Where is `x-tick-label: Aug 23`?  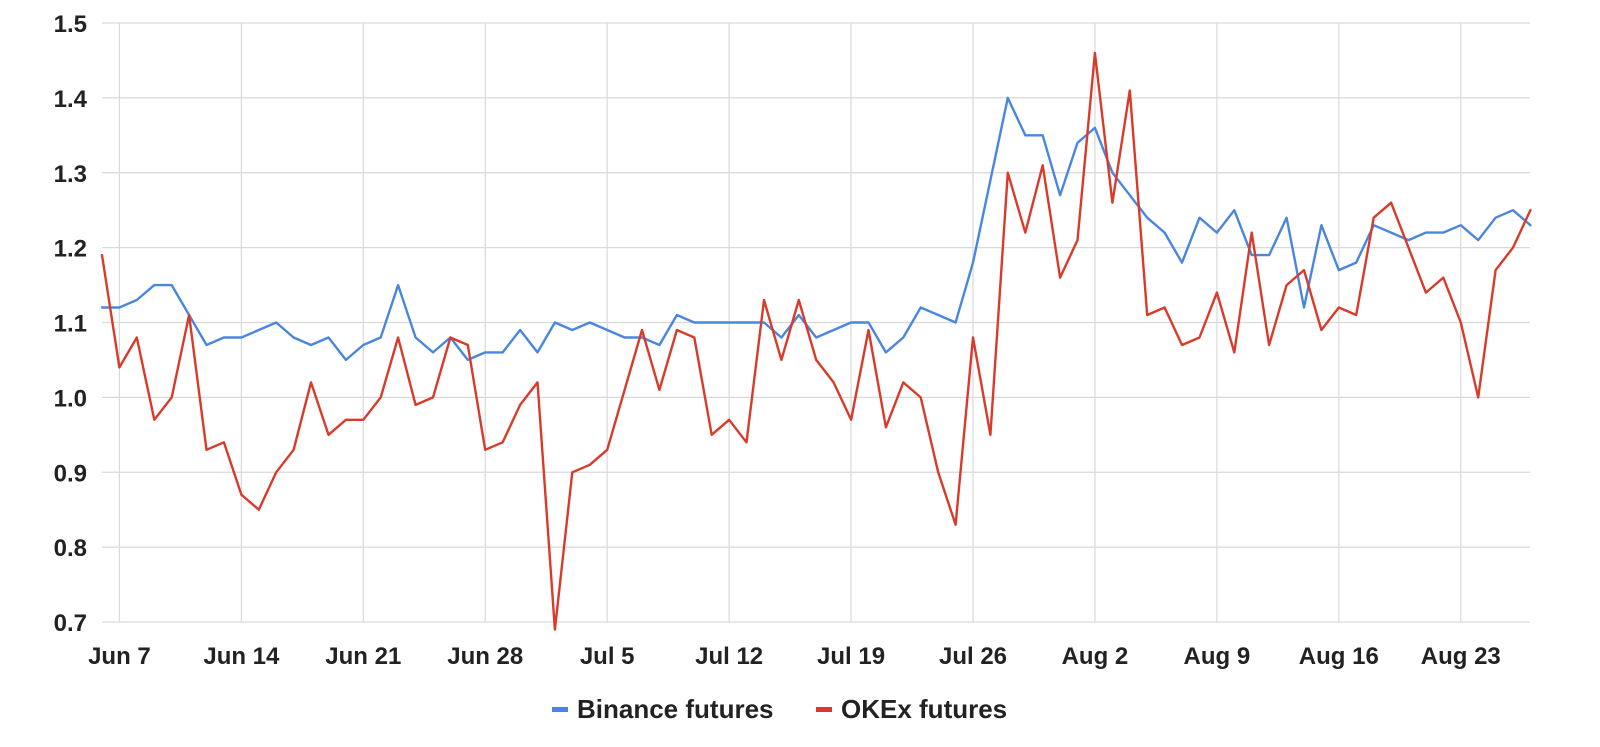
x-tick-label: Aug 23 is located at coordinates (1461, 656).